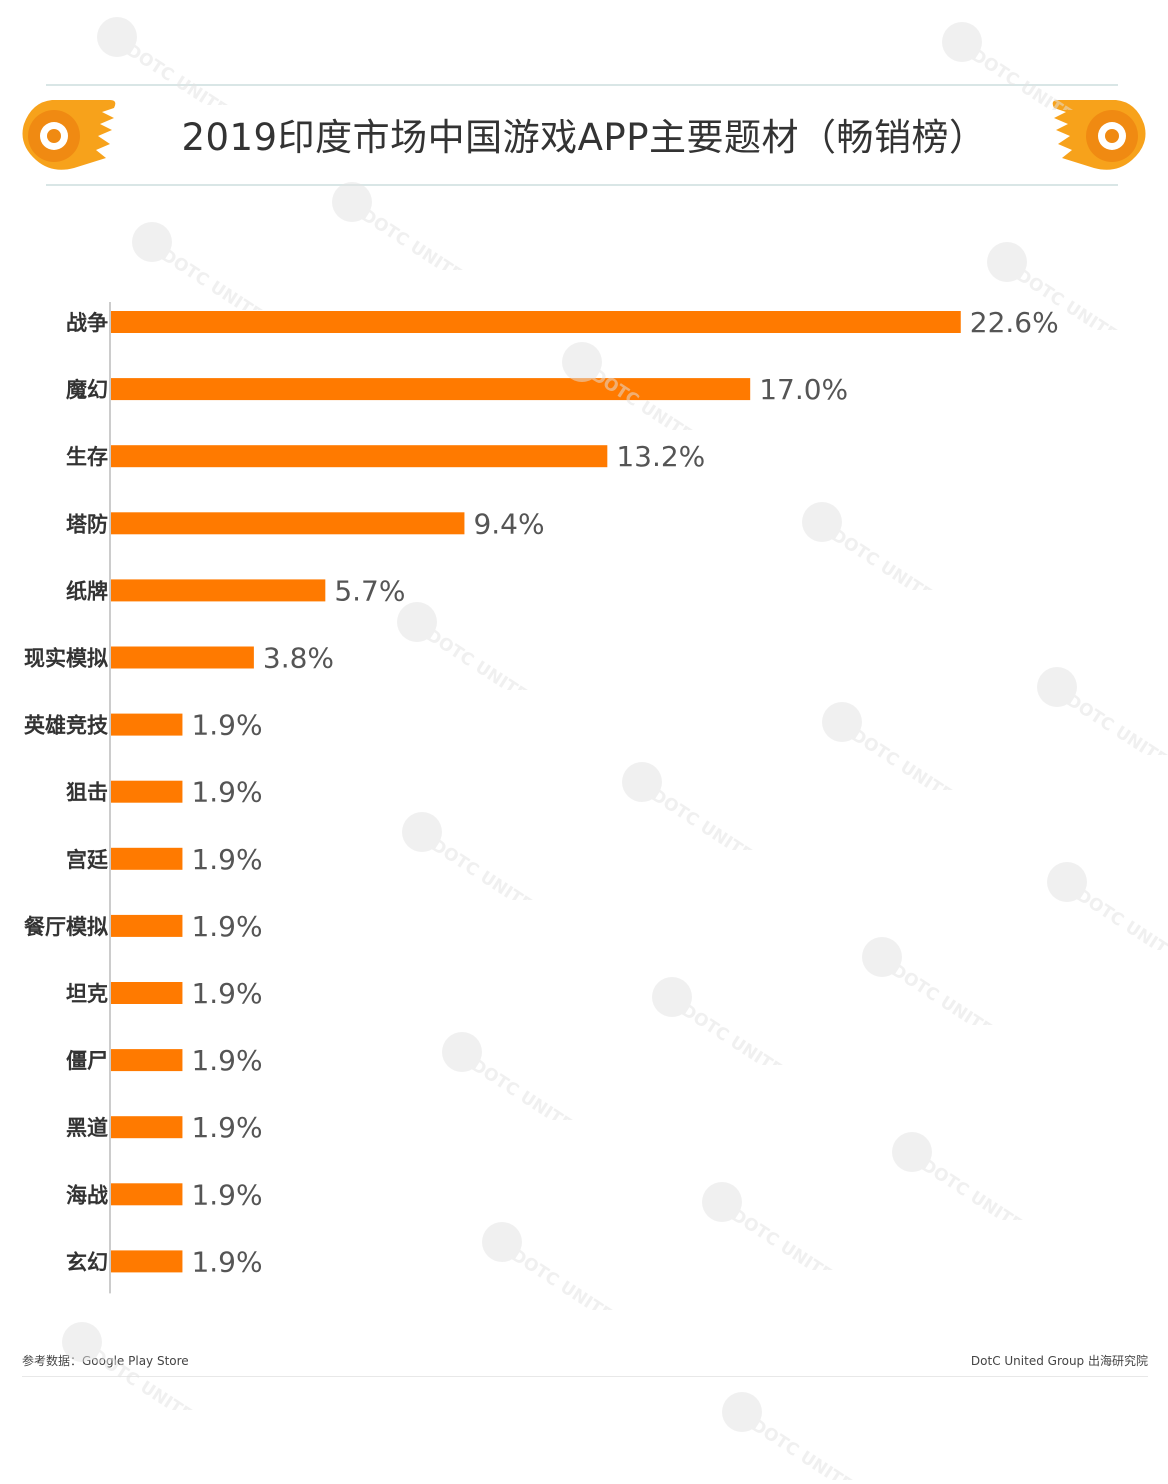  I want to click on category-label: 现实模拟, so click(66, 659).